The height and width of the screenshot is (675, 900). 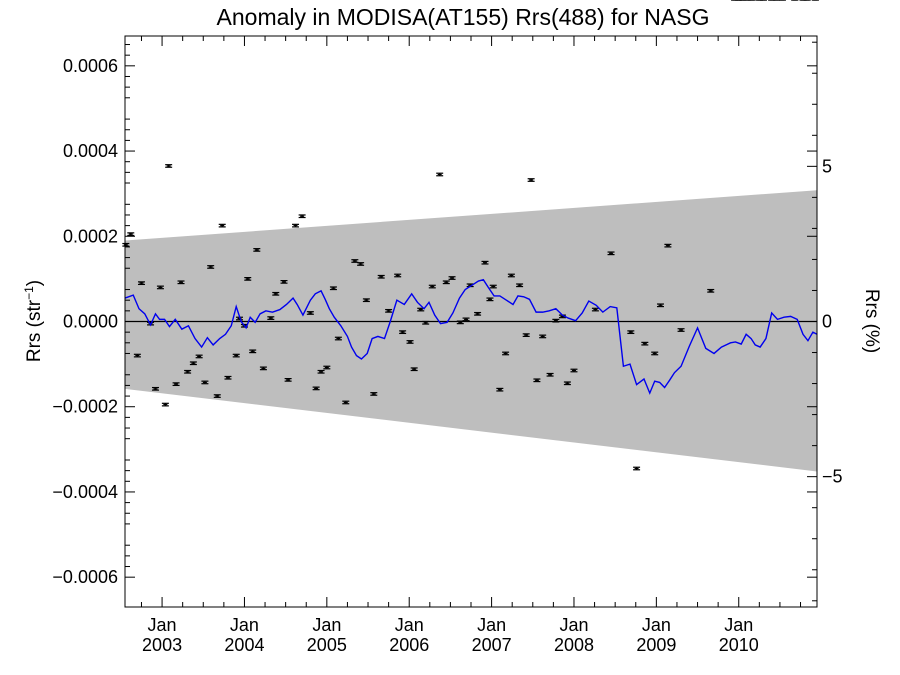 I want to click on y2-tick-label: −5, so click(x=832, y=477).